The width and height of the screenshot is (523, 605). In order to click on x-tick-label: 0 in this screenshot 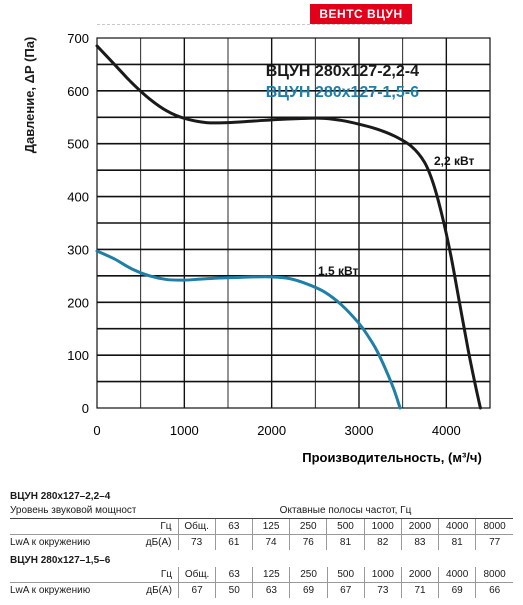, I will do `click(96, 430)`.